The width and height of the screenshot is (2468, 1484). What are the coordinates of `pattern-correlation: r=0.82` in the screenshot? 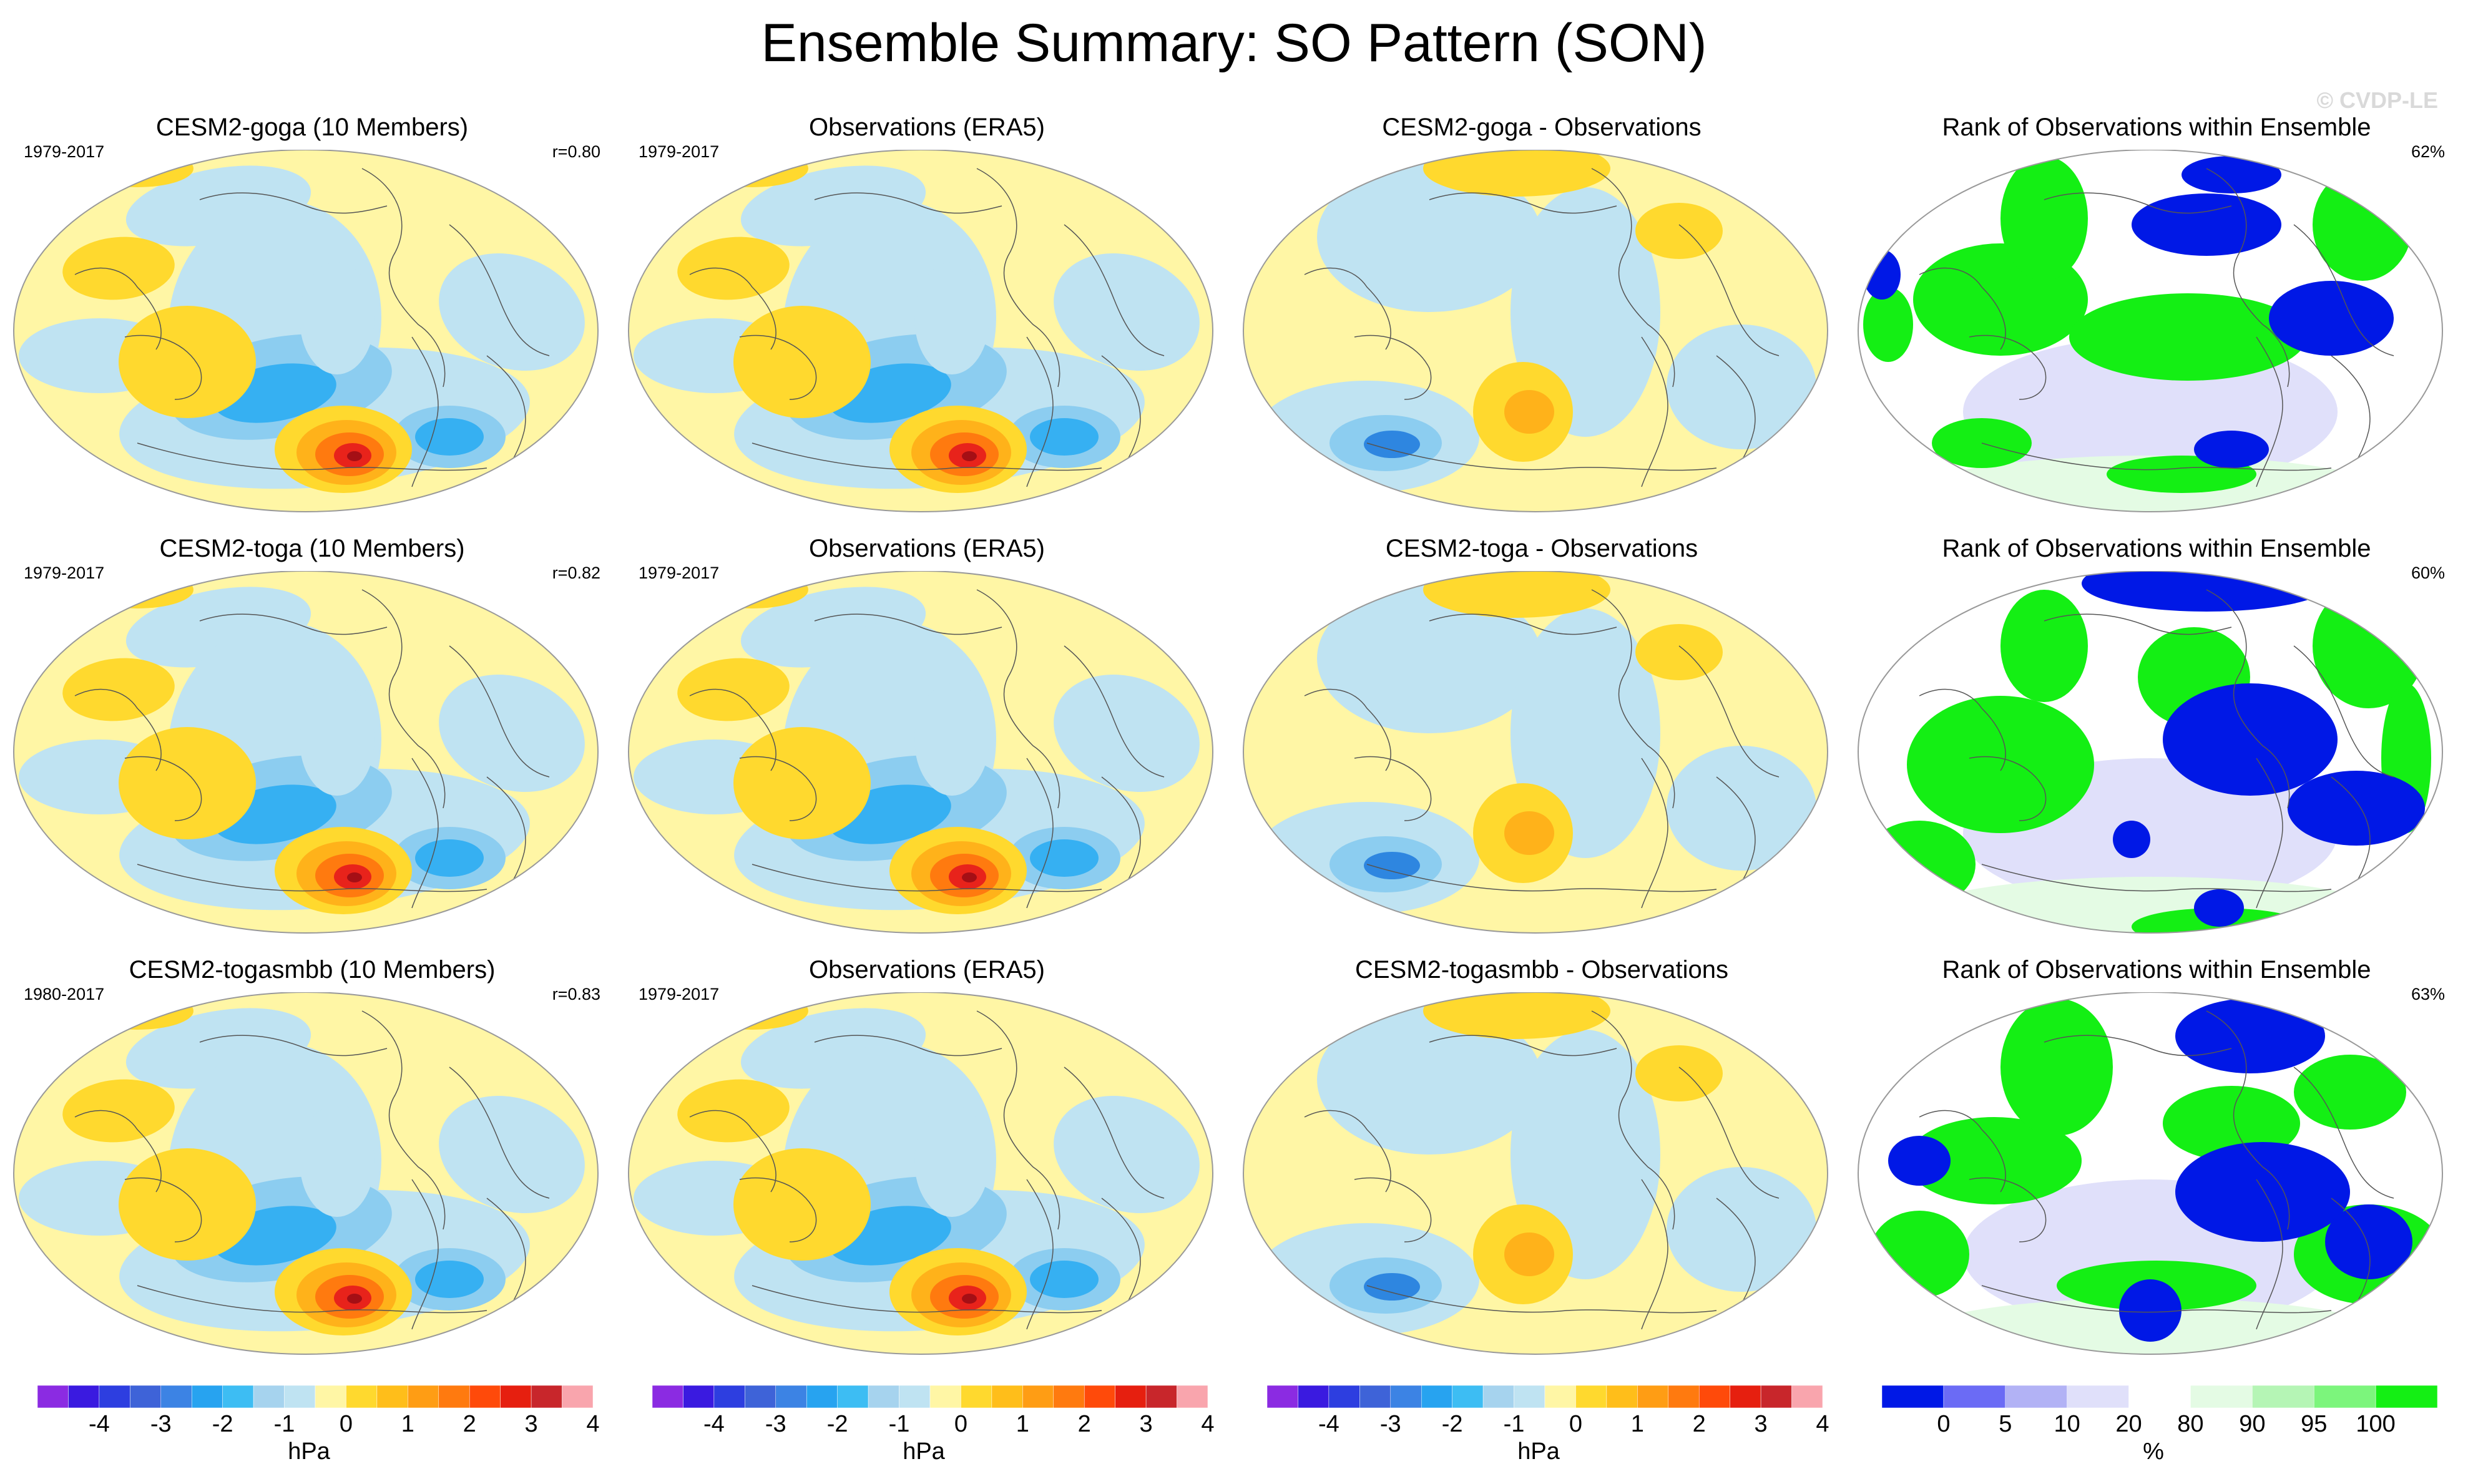 It's located at (576, 573).